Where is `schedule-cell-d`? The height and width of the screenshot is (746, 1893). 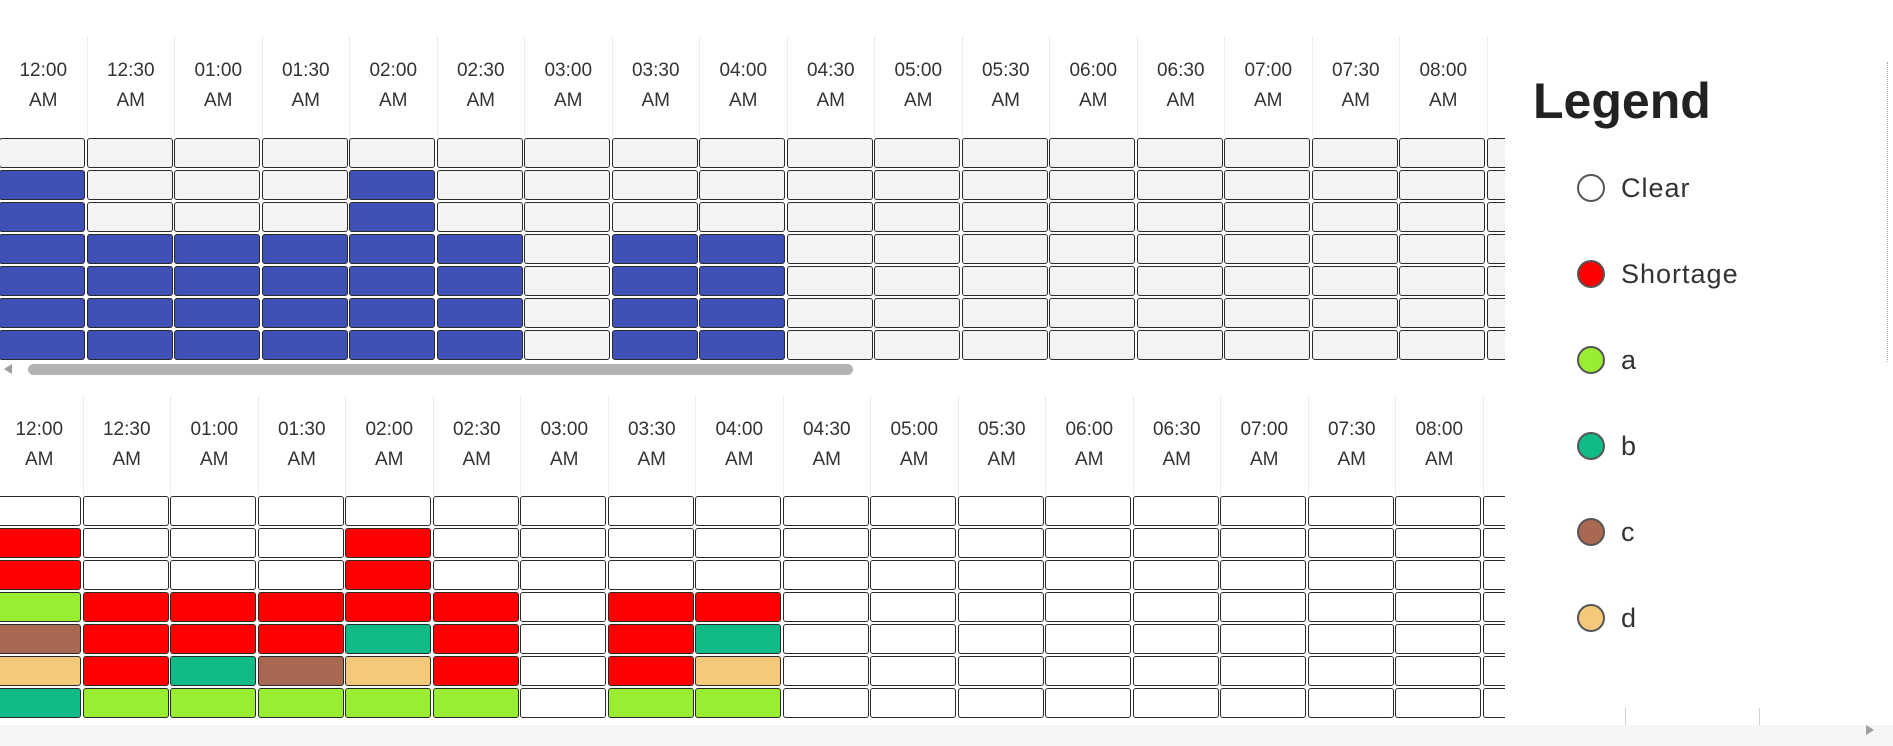 schedule-cell-d is located at coordinates (40, 671).